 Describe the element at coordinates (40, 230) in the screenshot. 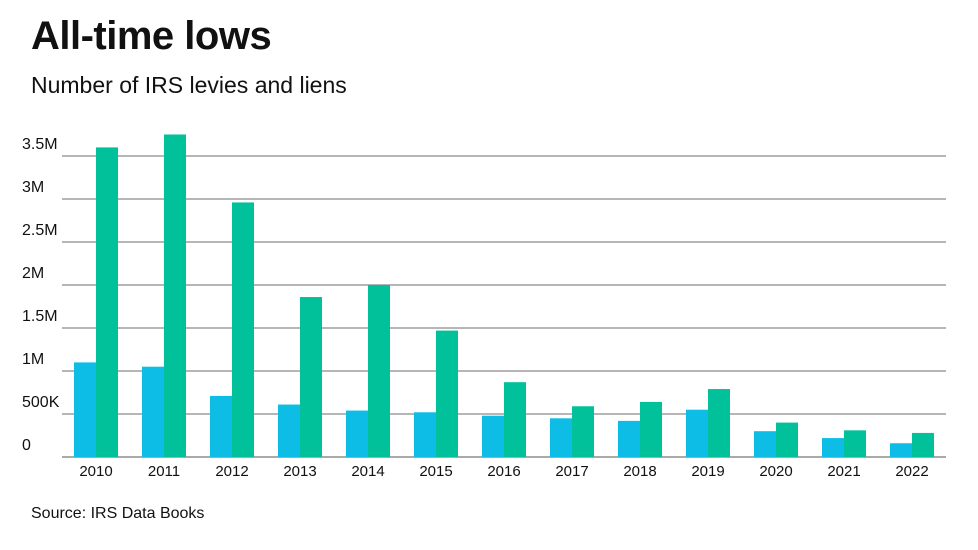

I see `y-tick-label: 2.5M` at that location.